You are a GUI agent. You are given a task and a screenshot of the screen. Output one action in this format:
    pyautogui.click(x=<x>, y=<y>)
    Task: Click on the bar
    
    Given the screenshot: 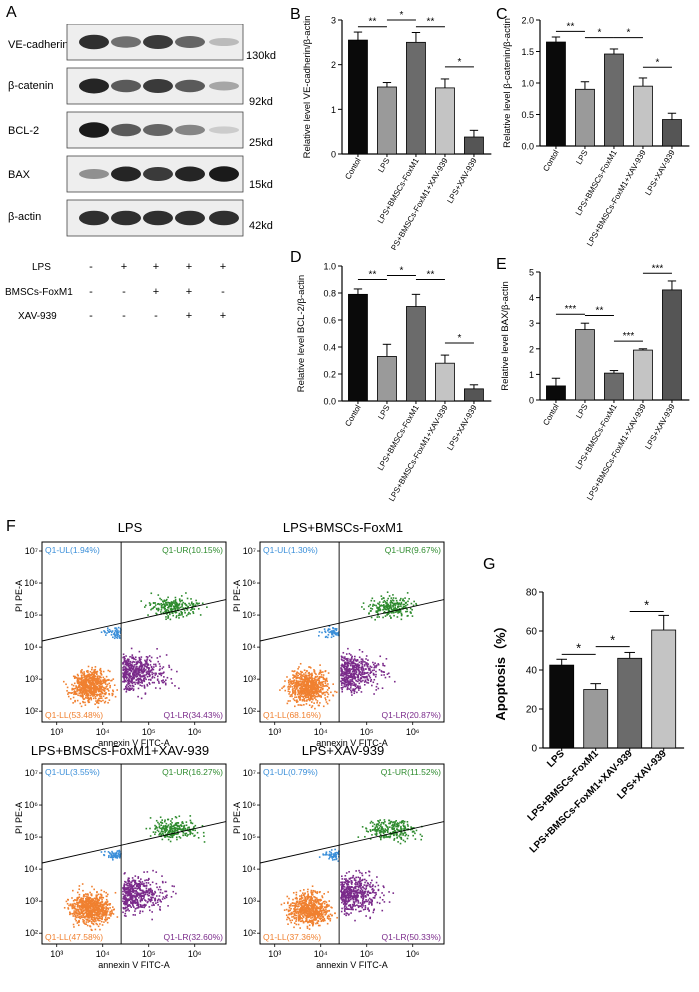 What is the action you would take?
    pyautogui.click(x=445, y=121)
    